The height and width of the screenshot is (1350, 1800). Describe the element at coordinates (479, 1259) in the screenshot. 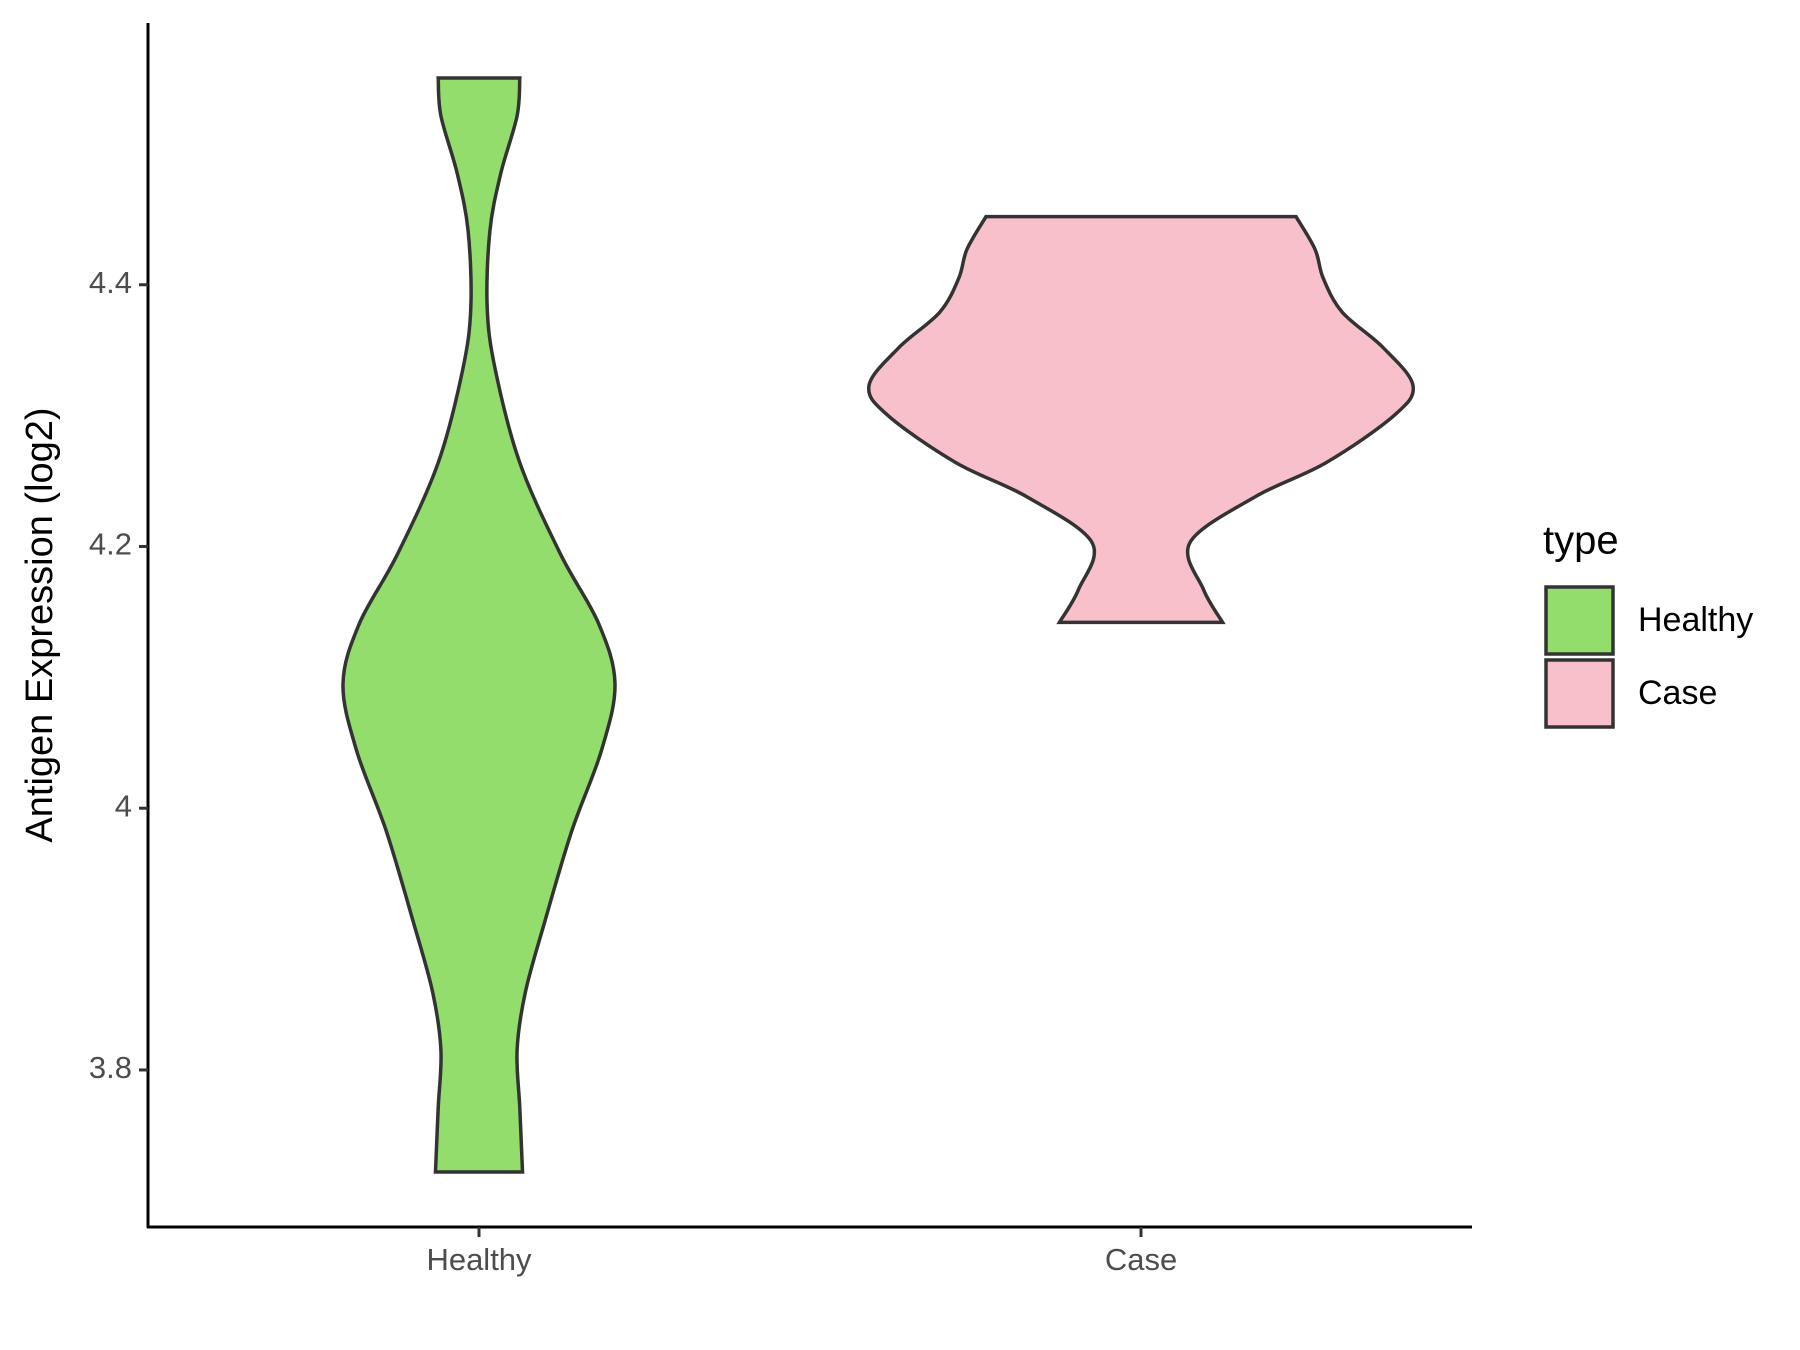

I see `x-tick-label: Healthy` at that location.